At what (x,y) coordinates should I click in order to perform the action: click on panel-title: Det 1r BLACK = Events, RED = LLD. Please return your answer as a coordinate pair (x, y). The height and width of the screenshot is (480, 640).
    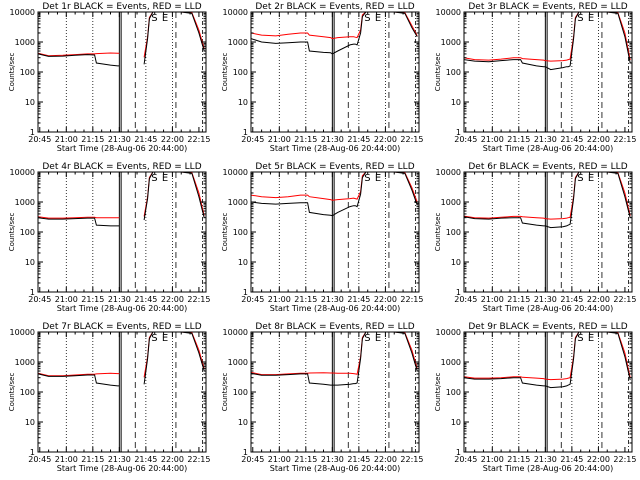
    Looking at the image, I should click on (121, 7).